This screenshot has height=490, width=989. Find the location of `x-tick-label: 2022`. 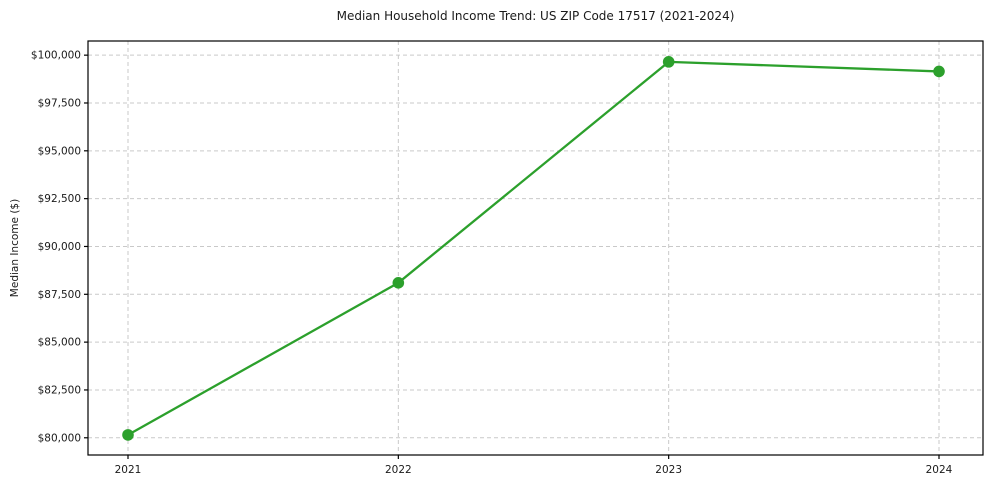

x-tick-label: 2022 is located at coordinates (398, 470).